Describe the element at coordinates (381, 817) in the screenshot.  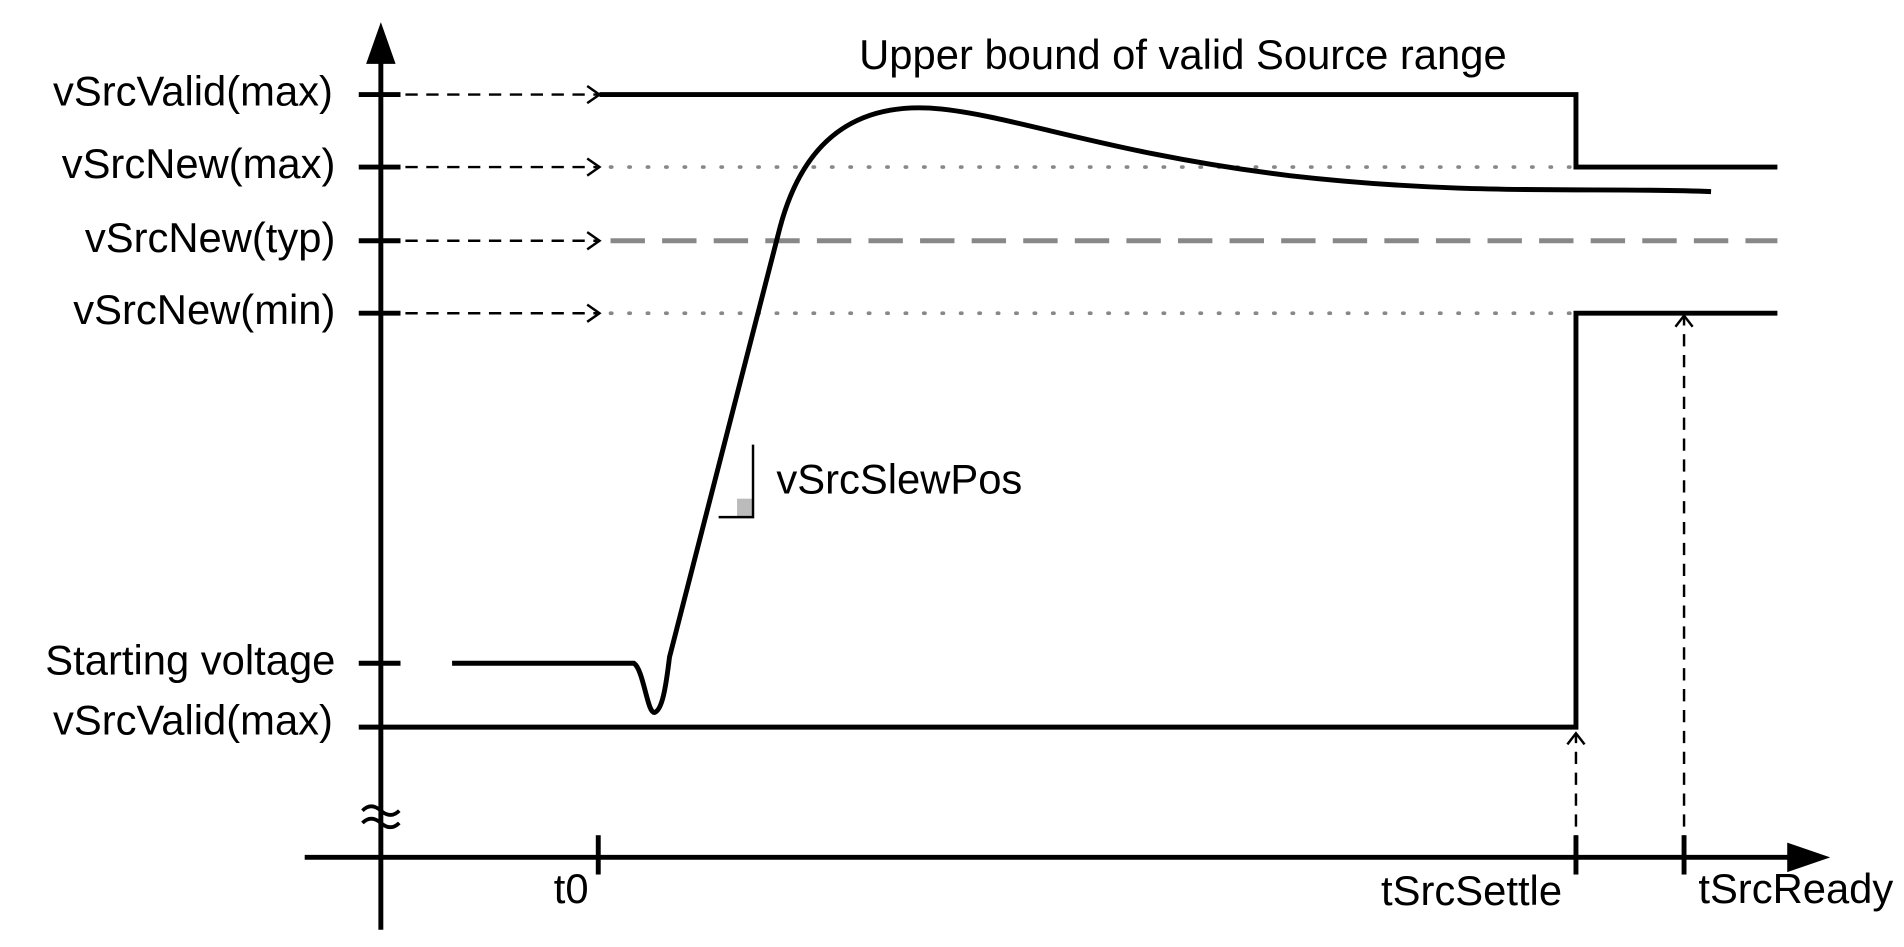
I see `axis-break` at that location.